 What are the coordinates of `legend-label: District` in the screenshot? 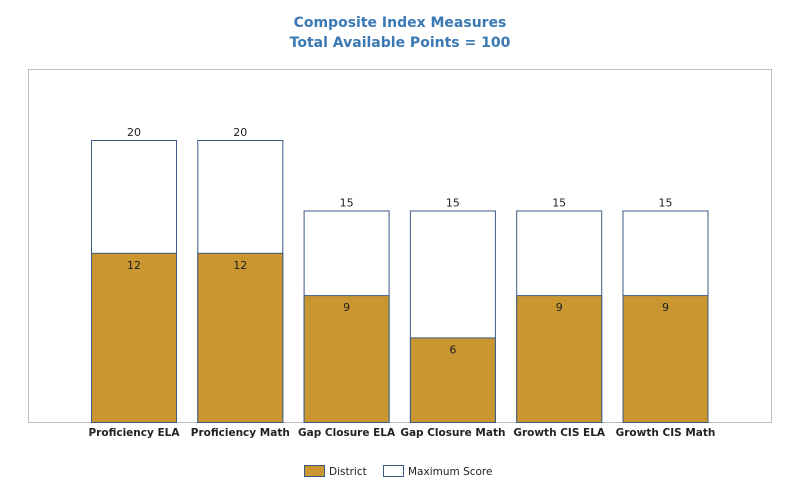 It's located at (348, 472).